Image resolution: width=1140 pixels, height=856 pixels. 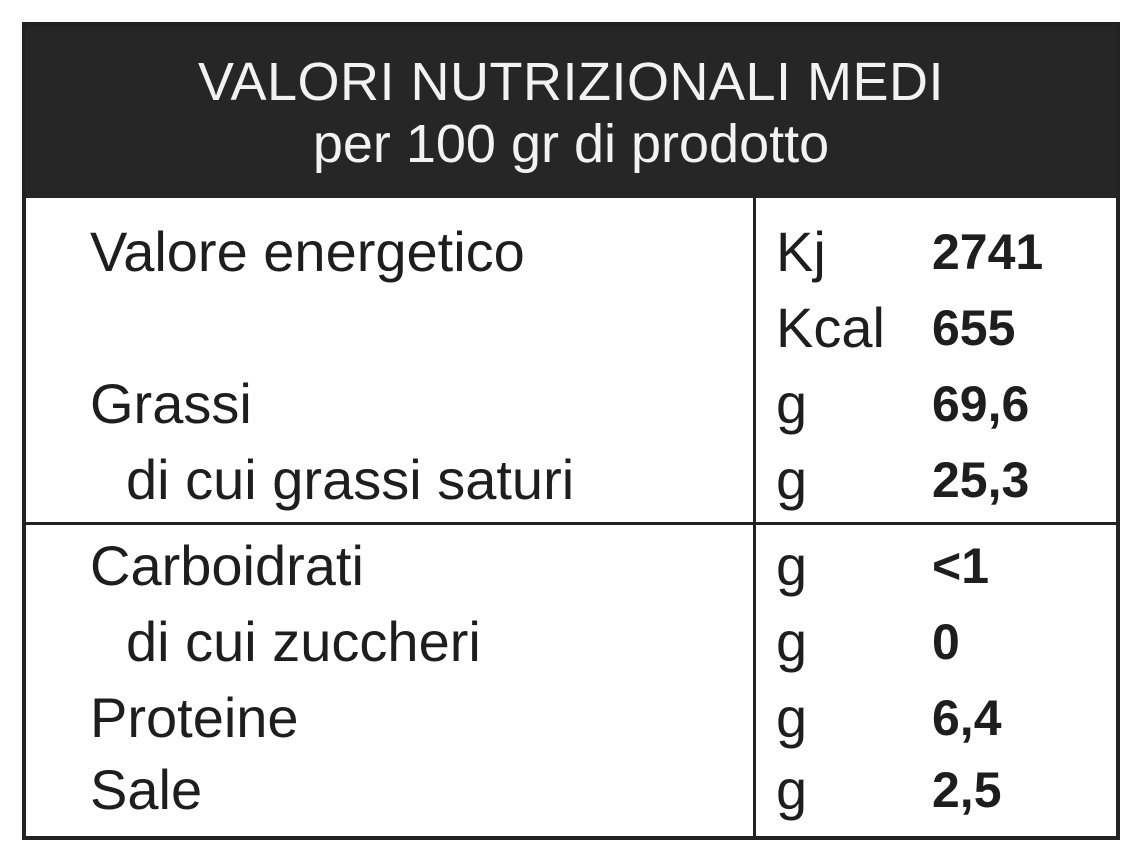 I want to click on section-divider, so click(x=571, y=523).